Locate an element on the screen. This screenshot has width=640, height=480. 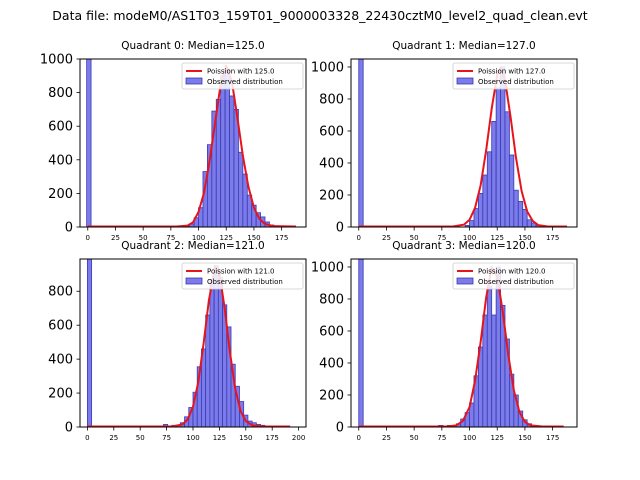
legend: Poission with 121.0 Observed distribution is located at coordinates (242, 276).